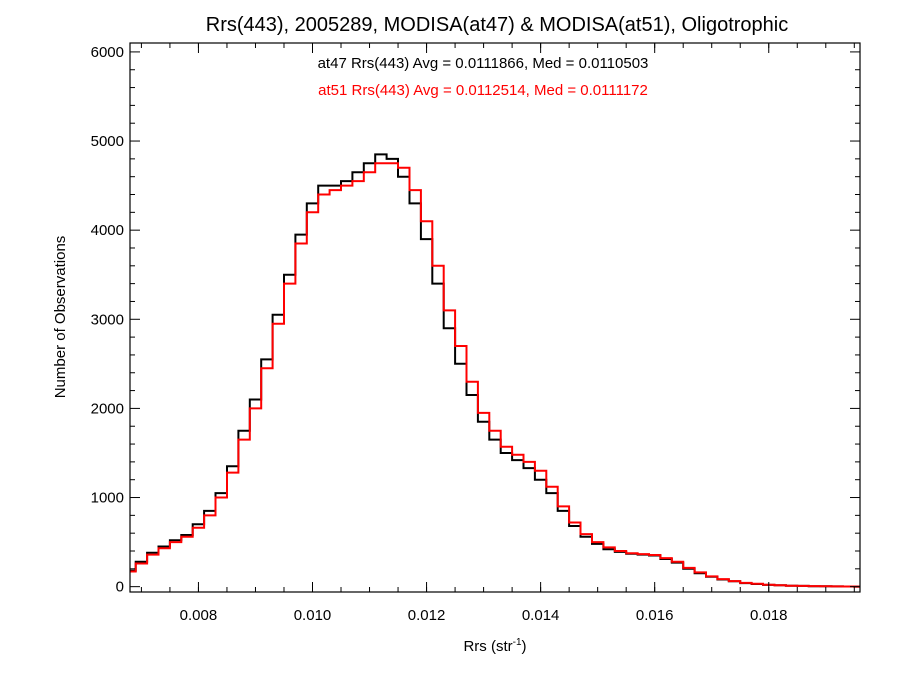 The image size is (900, 675). Describe the element at coordinates (107, 141) in the screenshot. I see `y-tick-label: 5000` at that location.